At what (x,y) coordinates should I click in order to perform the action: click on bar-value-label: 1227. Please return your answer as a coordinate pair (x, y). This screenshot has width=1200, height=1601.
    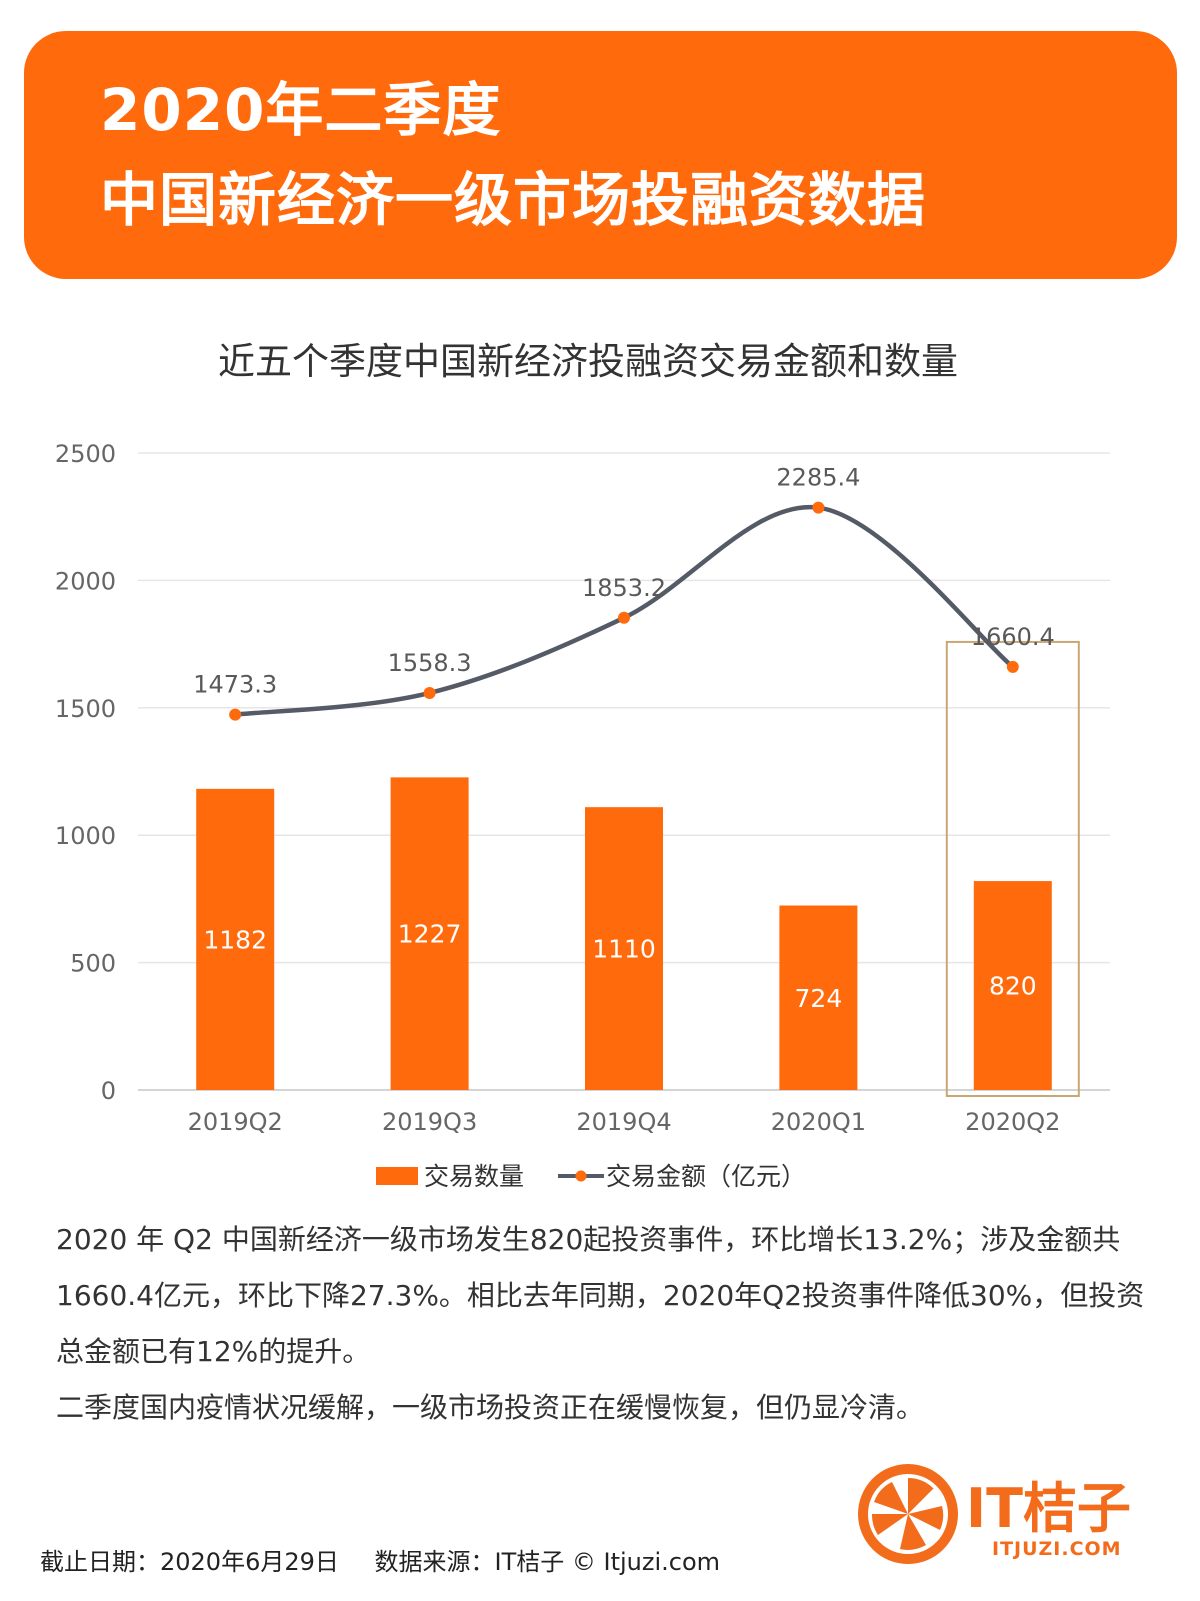
    Looking at the image, I should click on (430, 934).